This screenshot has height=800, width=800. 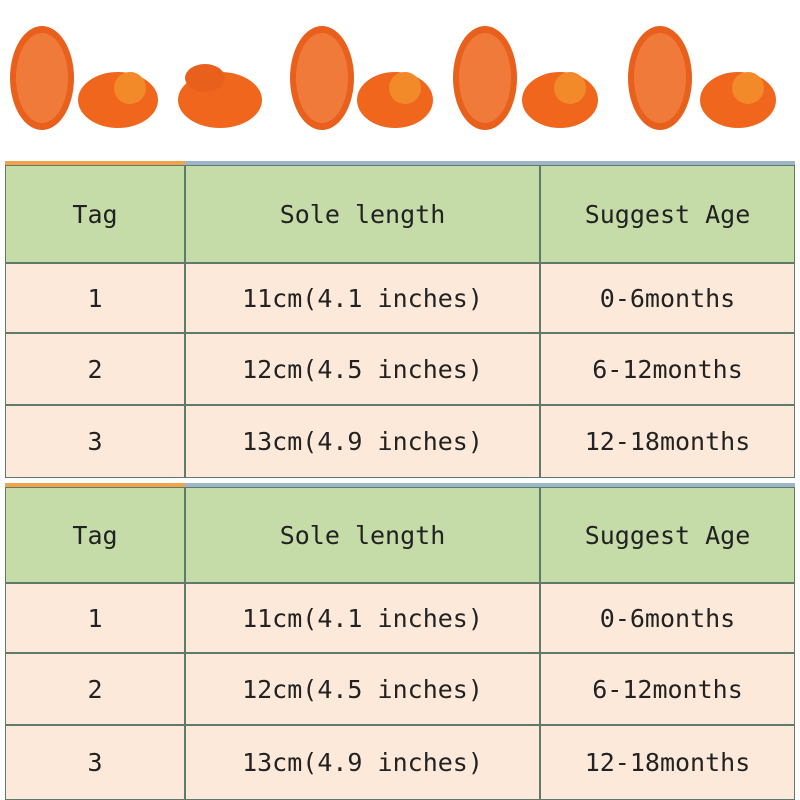 I want to click on product-photos, so click(x=393, y=78).